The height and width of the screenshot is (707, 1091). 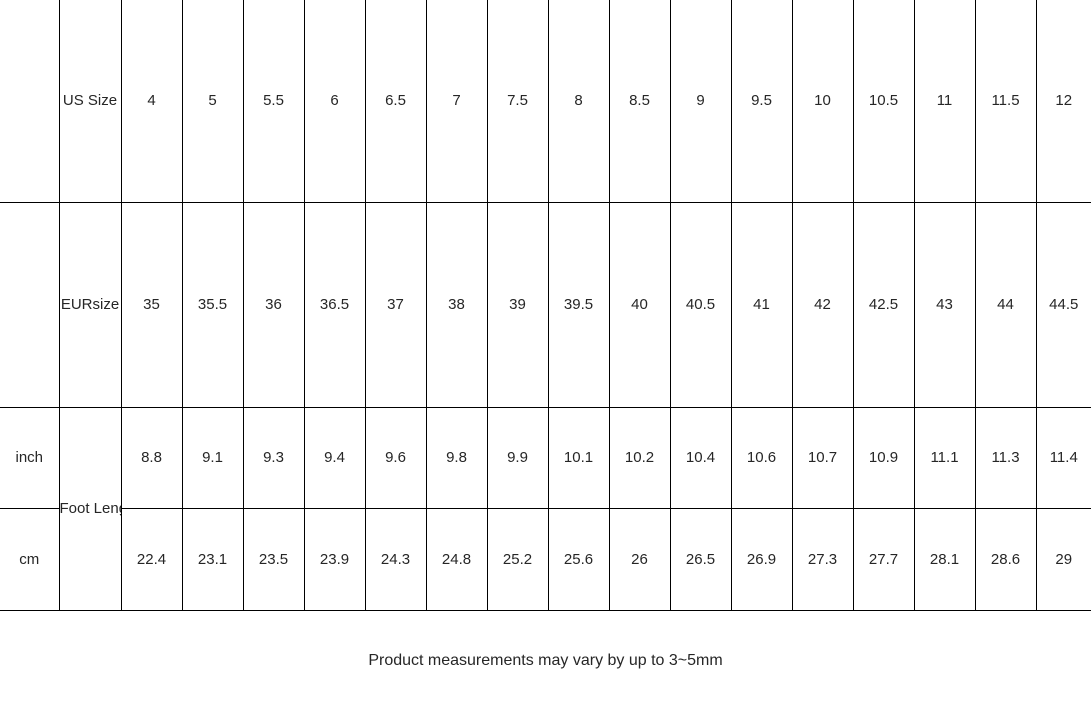 I want to click on cm-value-cell: 24.8, so click(x=456, y=559).